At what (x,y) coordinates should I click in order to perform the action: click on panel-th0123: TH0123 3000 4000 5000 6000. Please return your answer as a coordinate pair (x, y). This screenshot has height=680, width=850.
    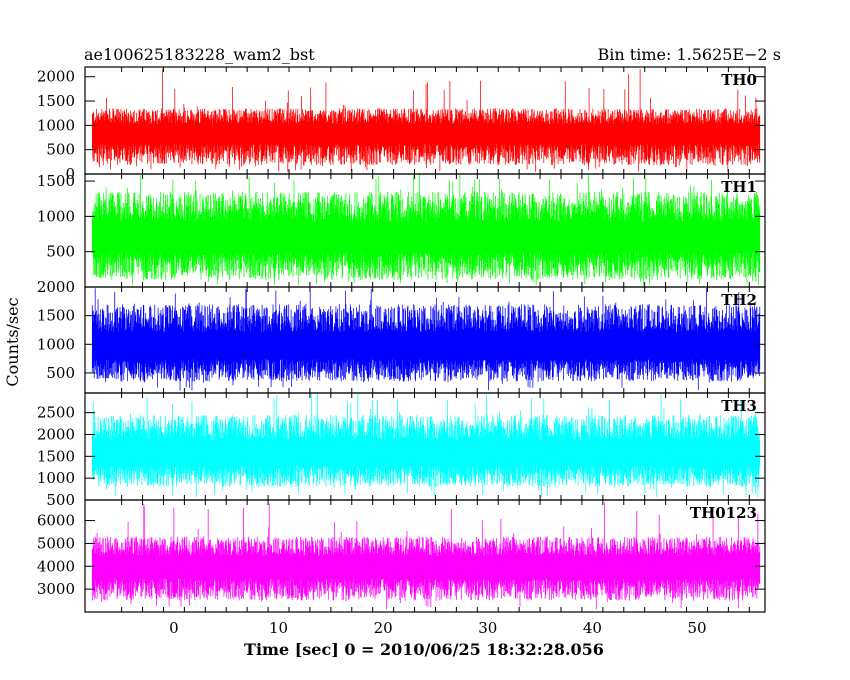
    Looking at the image, I should click on (401, 556).